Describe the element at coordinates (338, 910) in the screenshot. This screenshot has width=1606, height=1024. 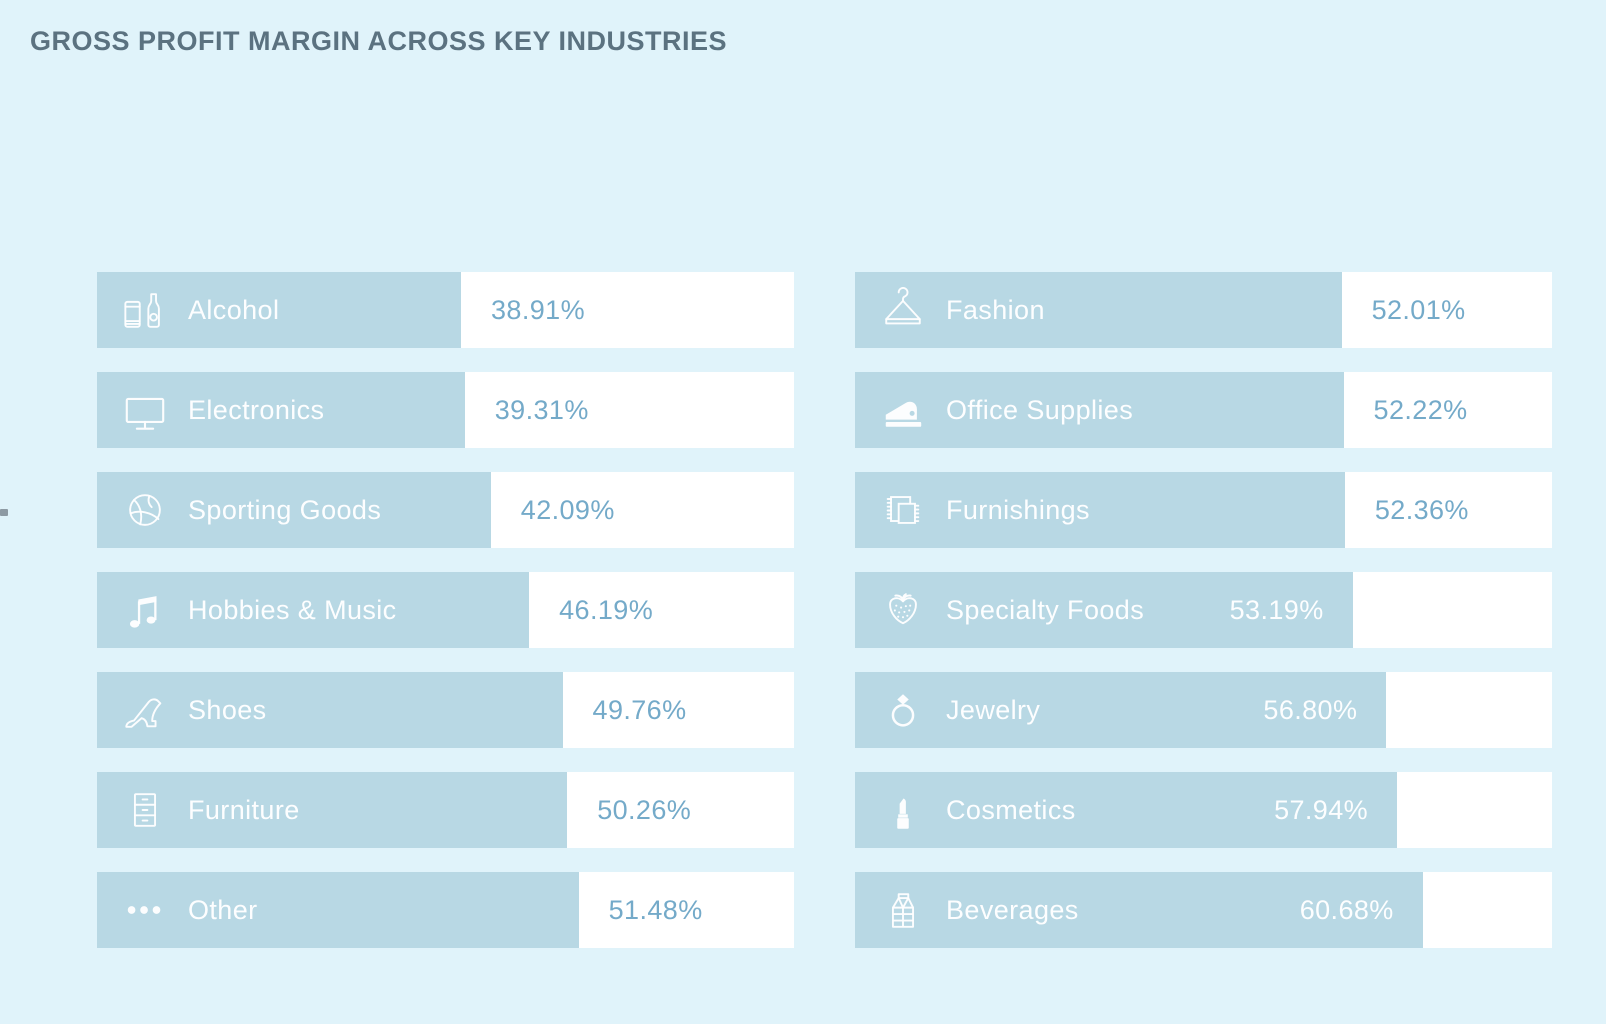
I see `bar-other: Other` at that location.